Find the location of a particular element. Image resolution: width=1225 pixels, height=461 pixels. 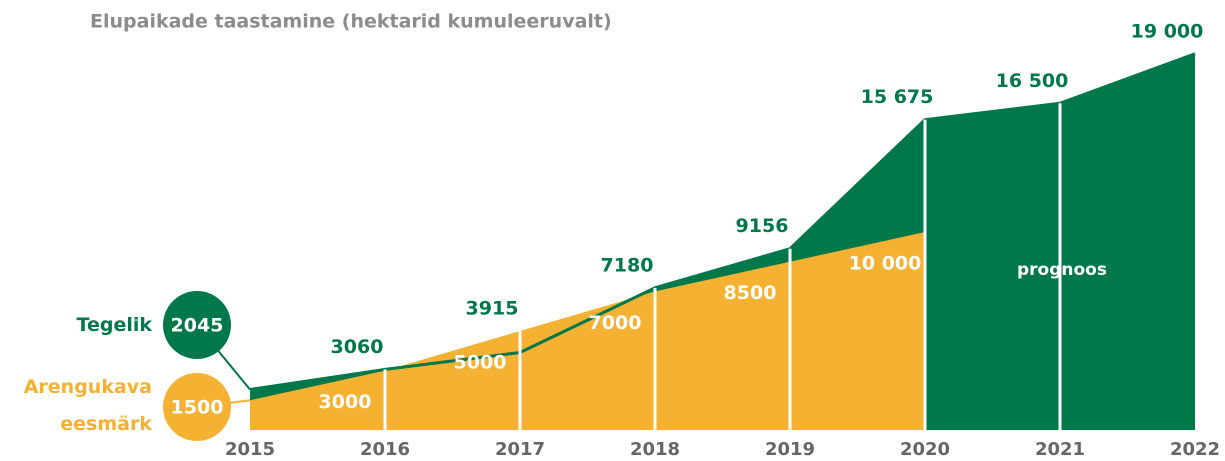

target-label: 7000 is located at coordinates (615, 323).